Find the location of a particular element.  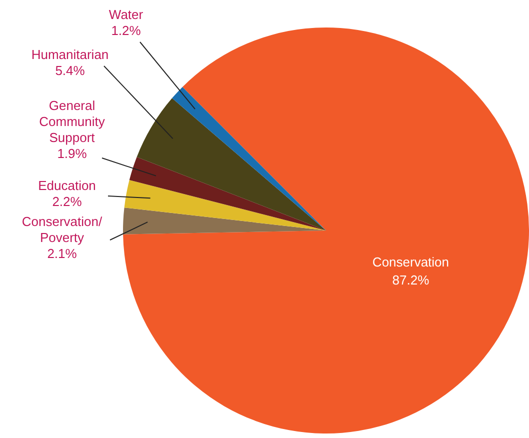

data-label: 1.9% is located at coordinates (72, 154).